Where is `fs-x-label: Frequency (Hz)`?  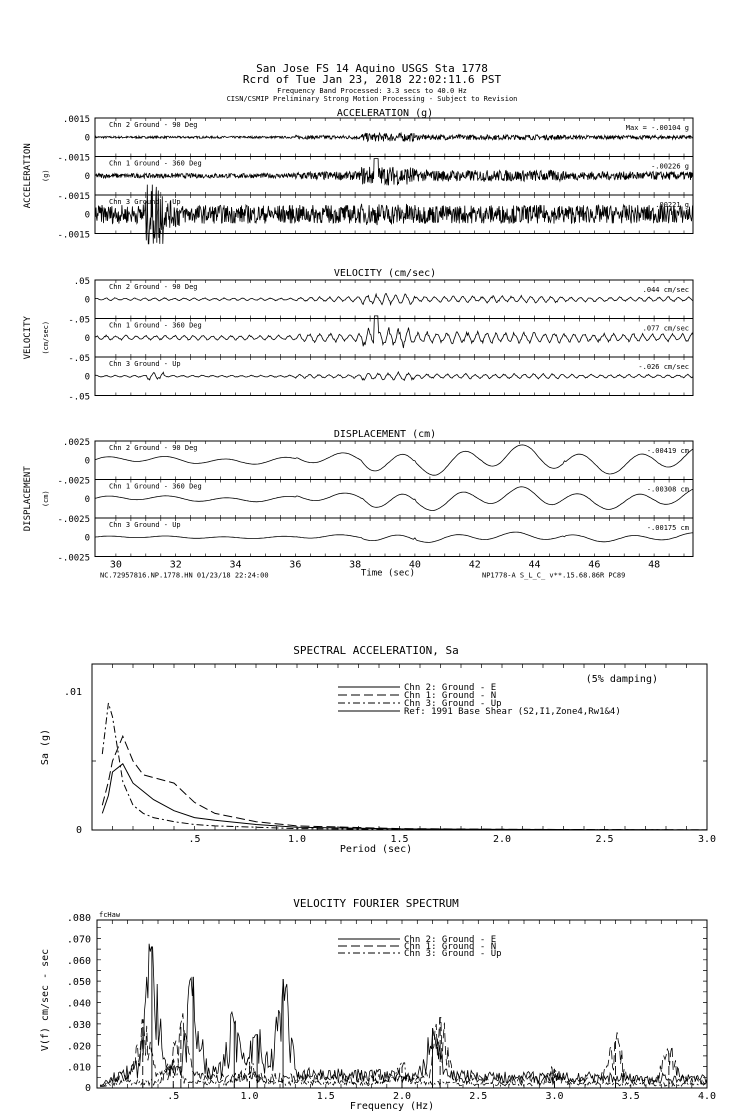
fs-x-label: Frequency (Hz) is located at coordinates (392, 1106).